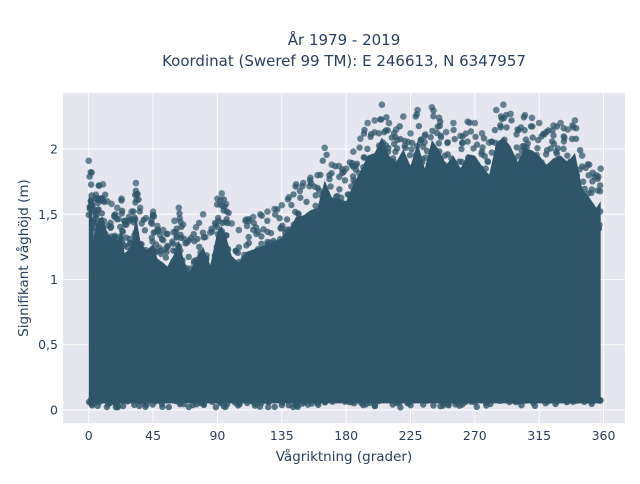 This screenshot has width=640, height=484. What do you see at coordinates (475, 435) in the screenshot?
I see `x-tick-label: 270` at bounding box center [475, 435].